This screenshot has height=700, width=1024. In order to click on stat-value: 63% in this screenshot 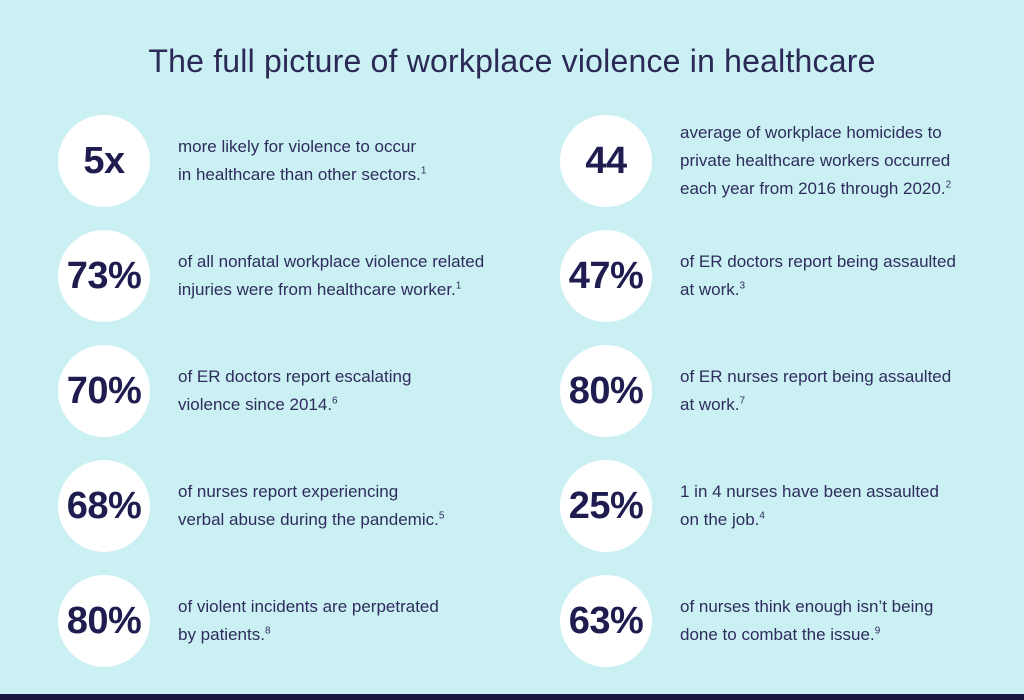, I will do `click(606, 620)`.